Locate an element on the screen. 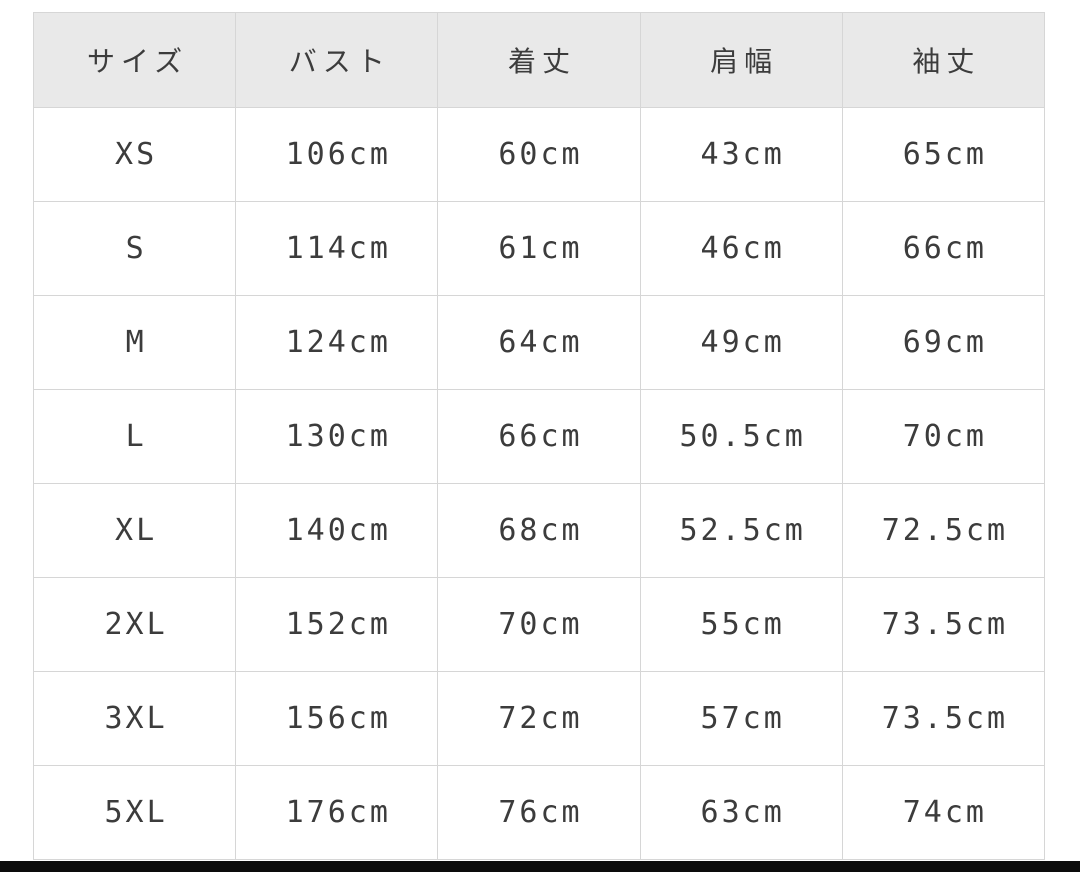 This screenshot has width=1080, height=872. bust-cell: 114cm is located at coordinates (337, 248).